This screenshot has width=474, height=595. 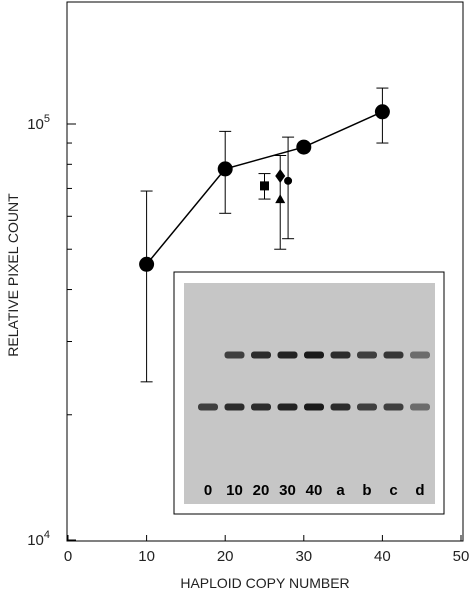 I want to click on gel-lane-labels: 0 10 20 30 40 a b c d, so click(x=314, y=490).